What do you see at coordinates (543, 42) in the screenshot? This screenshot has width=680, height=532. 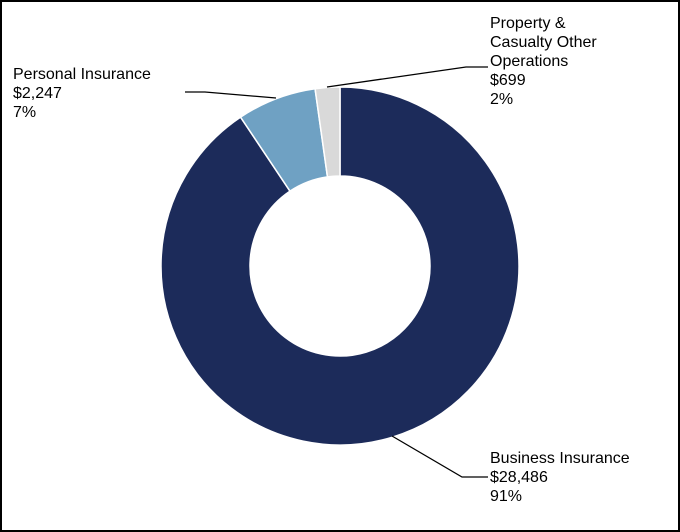 I see `label-pc-other-name-2: Casualty Other` at bounding box center [543, 42].